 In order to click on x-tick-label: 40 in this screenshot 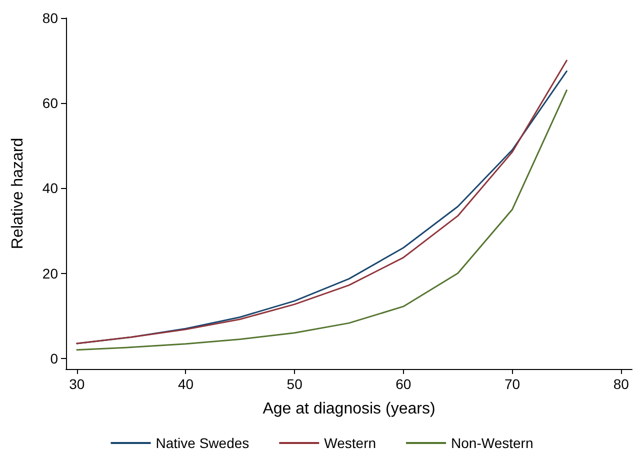, I will do `click(186, 384)`.